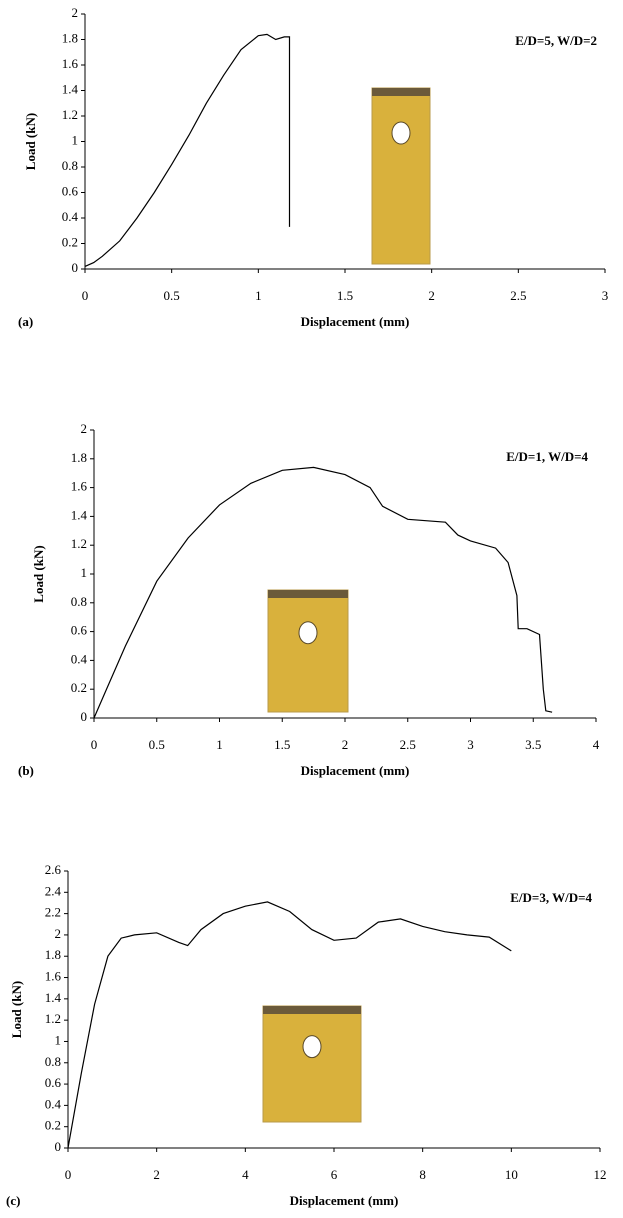 This screenshot has height=1218, width=623. I want to click on annotation: E/D=1, W/D=4, so click(547, 456).